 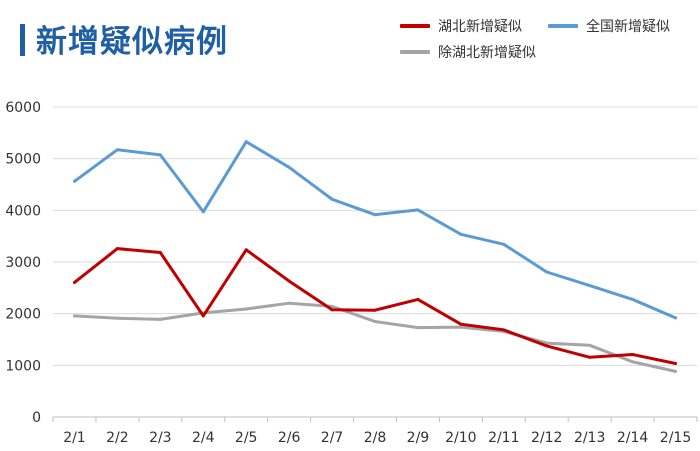 I want to click on legend-item-national: 全国新增疑似, so click(x=609, y=26).